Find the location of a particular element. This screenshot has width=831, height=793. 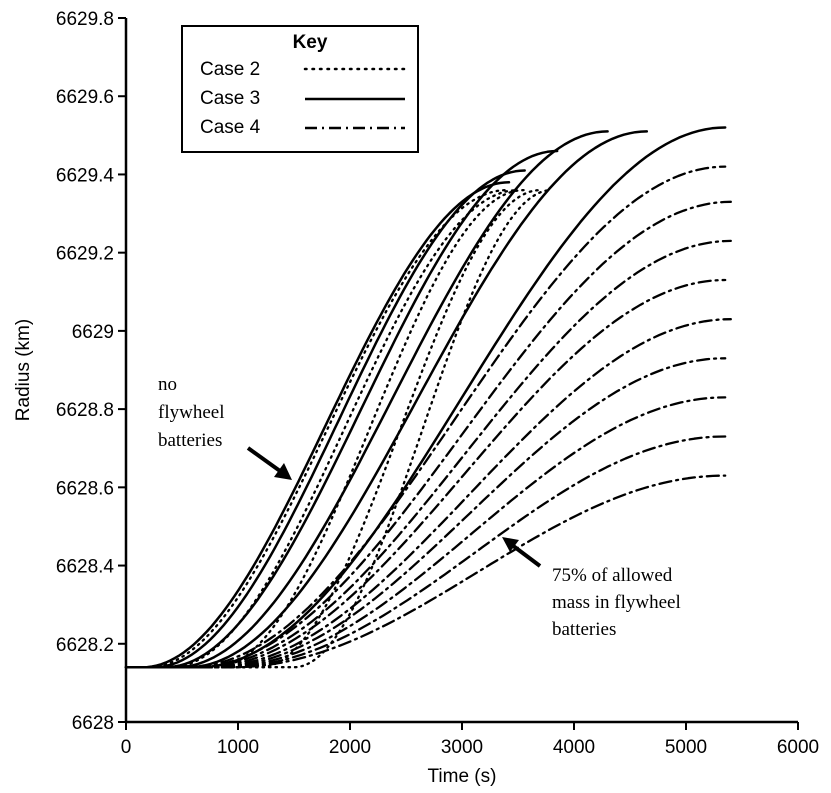

annotation-no-flywheel-line-3: batteries is located at coordinates (190, 440).